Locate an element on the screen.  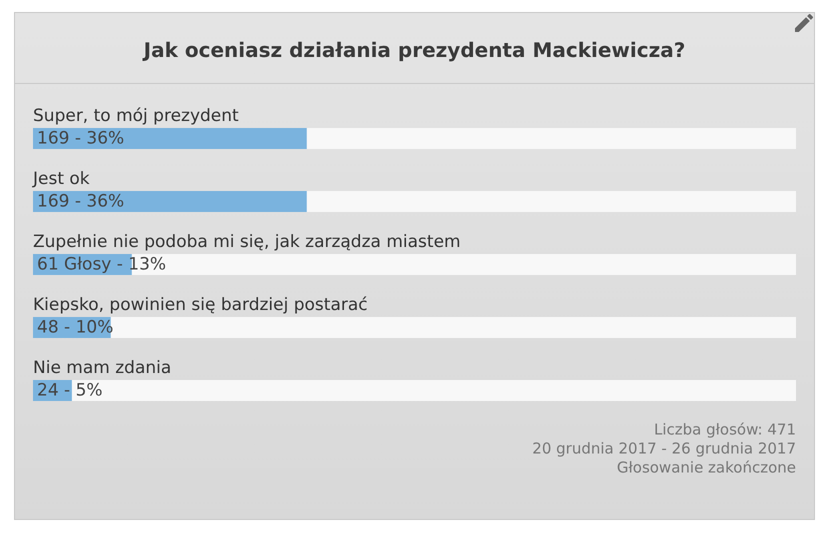
y-tick-label: Zupełnie nie podoba mi się, jak zarządza miastem is located at coordinates (247, 242).